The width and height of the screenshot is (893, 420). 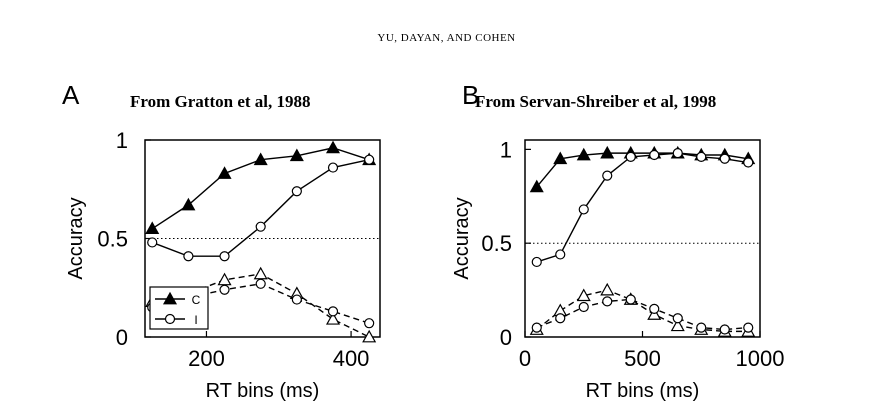 I want to click on running-header: YU, DAYAN, AND COHEN, so click(x=446, y=38).